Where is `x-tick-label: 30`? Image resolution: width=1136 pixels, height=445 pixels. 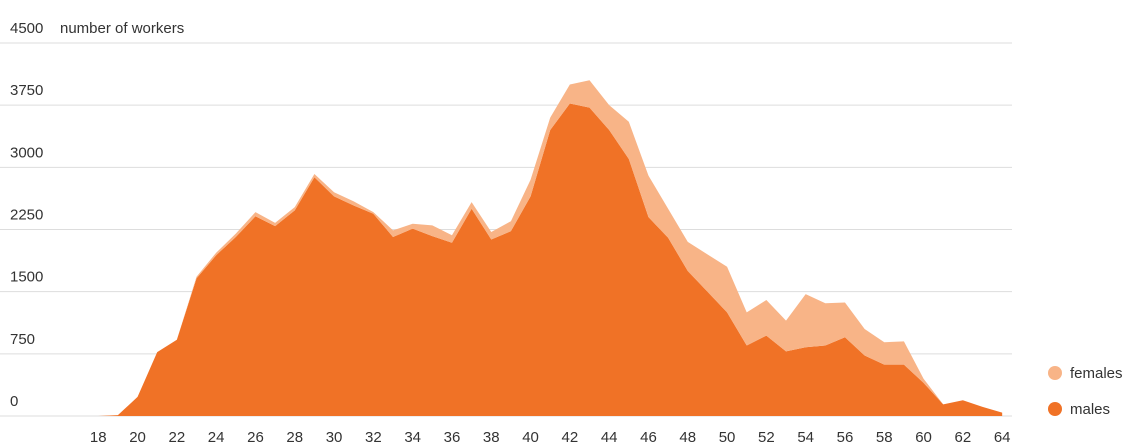 x-tick-label: 30 is located at coordinates (334, 437).